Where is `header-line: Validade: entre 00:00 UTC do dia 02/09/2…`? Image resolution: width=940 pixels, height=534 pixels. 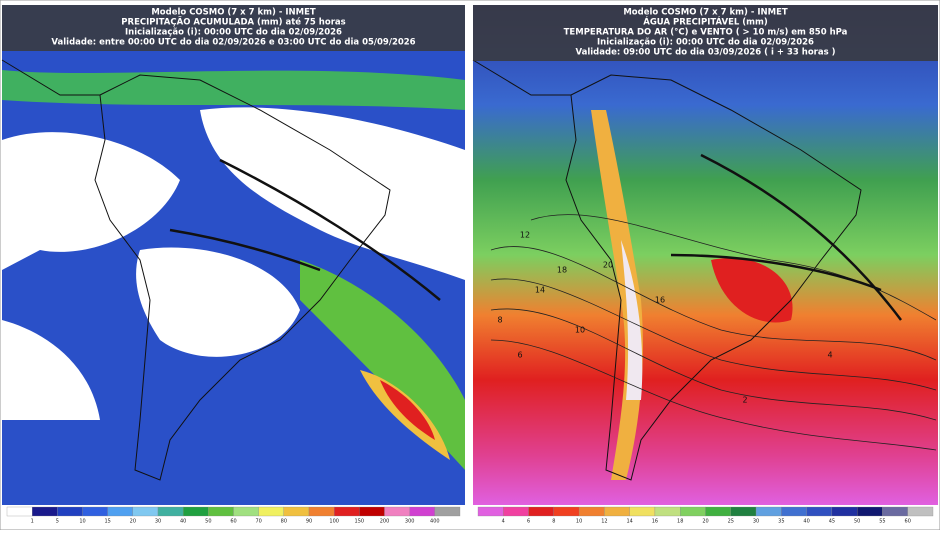 header-line: Validade: entre 00:00 UTC do dia 02/09/2… is located at coordinates (233, 43).